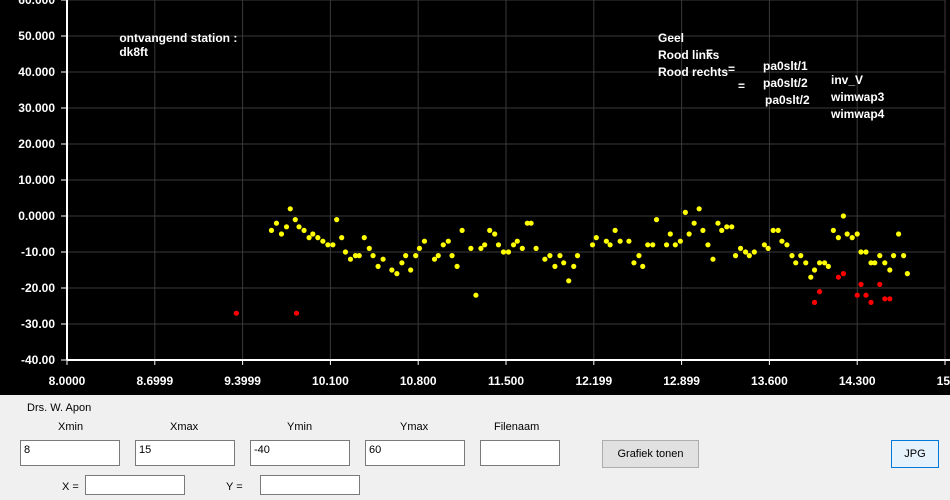  I want to click on y-tick-label: 0.0000, so click(36, 216).